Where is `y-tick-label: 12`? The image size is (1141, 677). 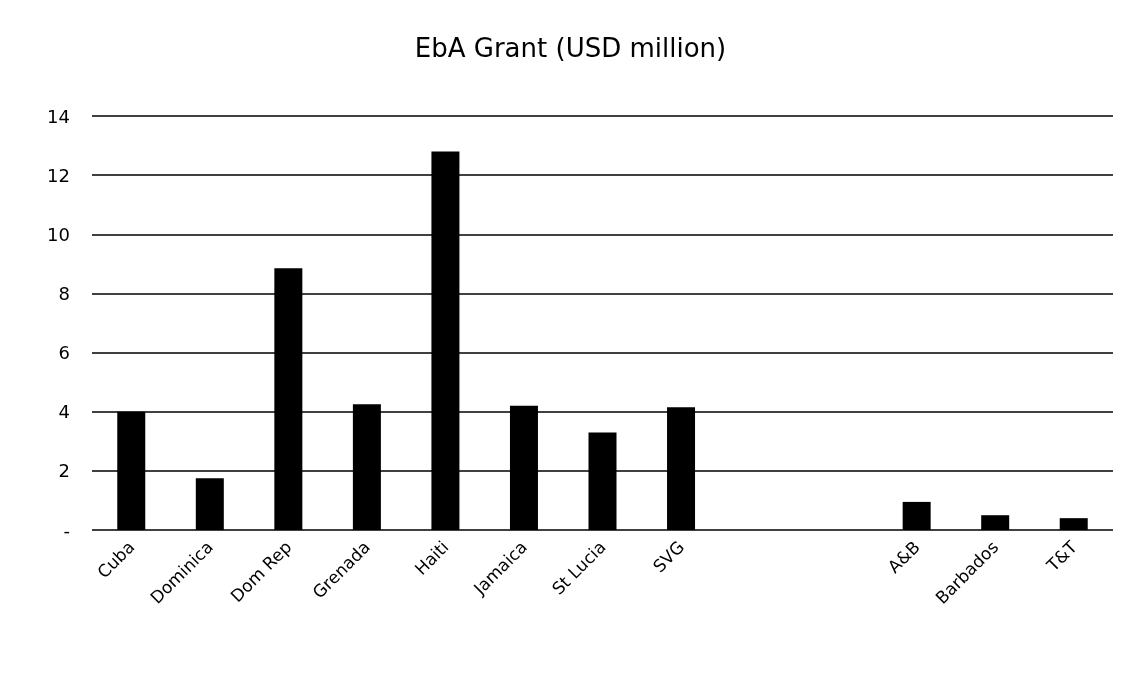 y-tick-label: 12 is located at coordinates (58, 175).